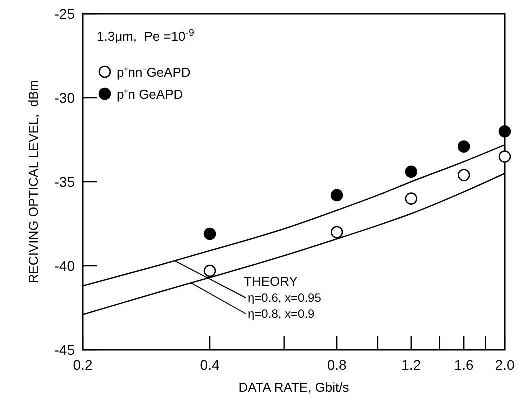 The height and width of the screenshot is (413, 522). I want to click on y-tick-label: -30, so click(65, 98).